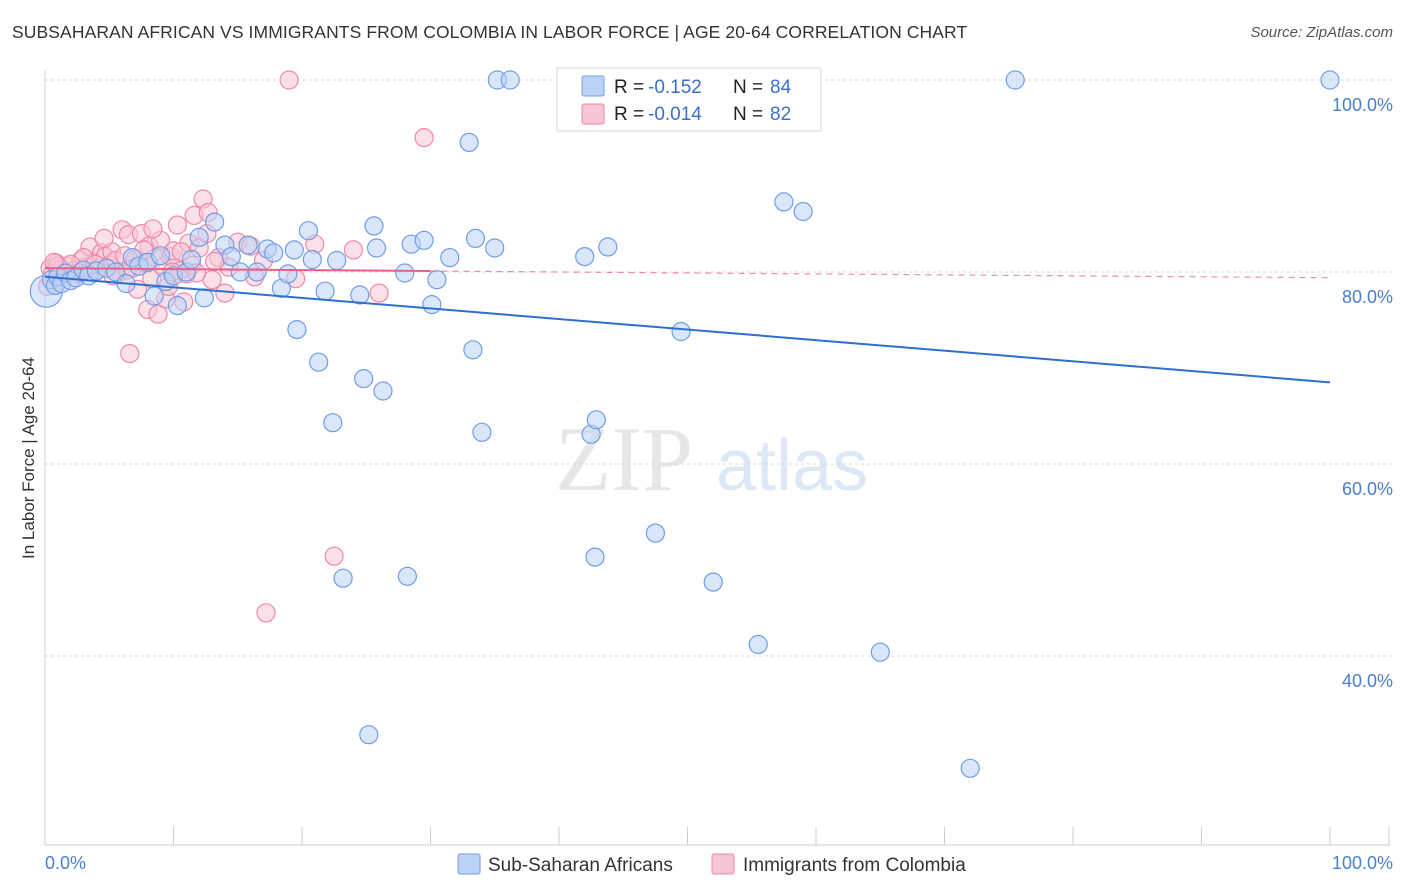 The height and width of the screenshot is (892, 1406). What do you see at coordinates (1321, 32) in the screenshot?
I see `source-label: Source: ZipAtlas.com` at bounding box center [1321, 32].